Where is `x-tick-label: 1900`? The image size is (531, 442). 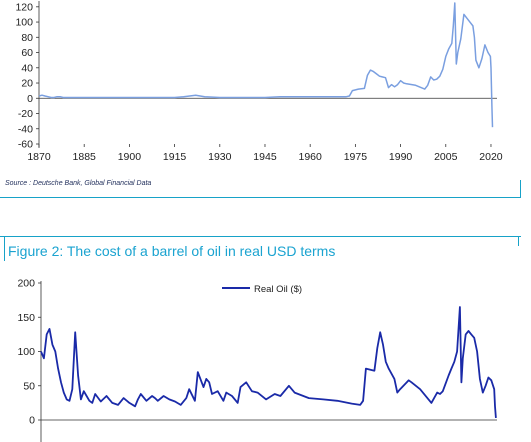 x-tick-label: 1900 is located at coordinates (130, 157).